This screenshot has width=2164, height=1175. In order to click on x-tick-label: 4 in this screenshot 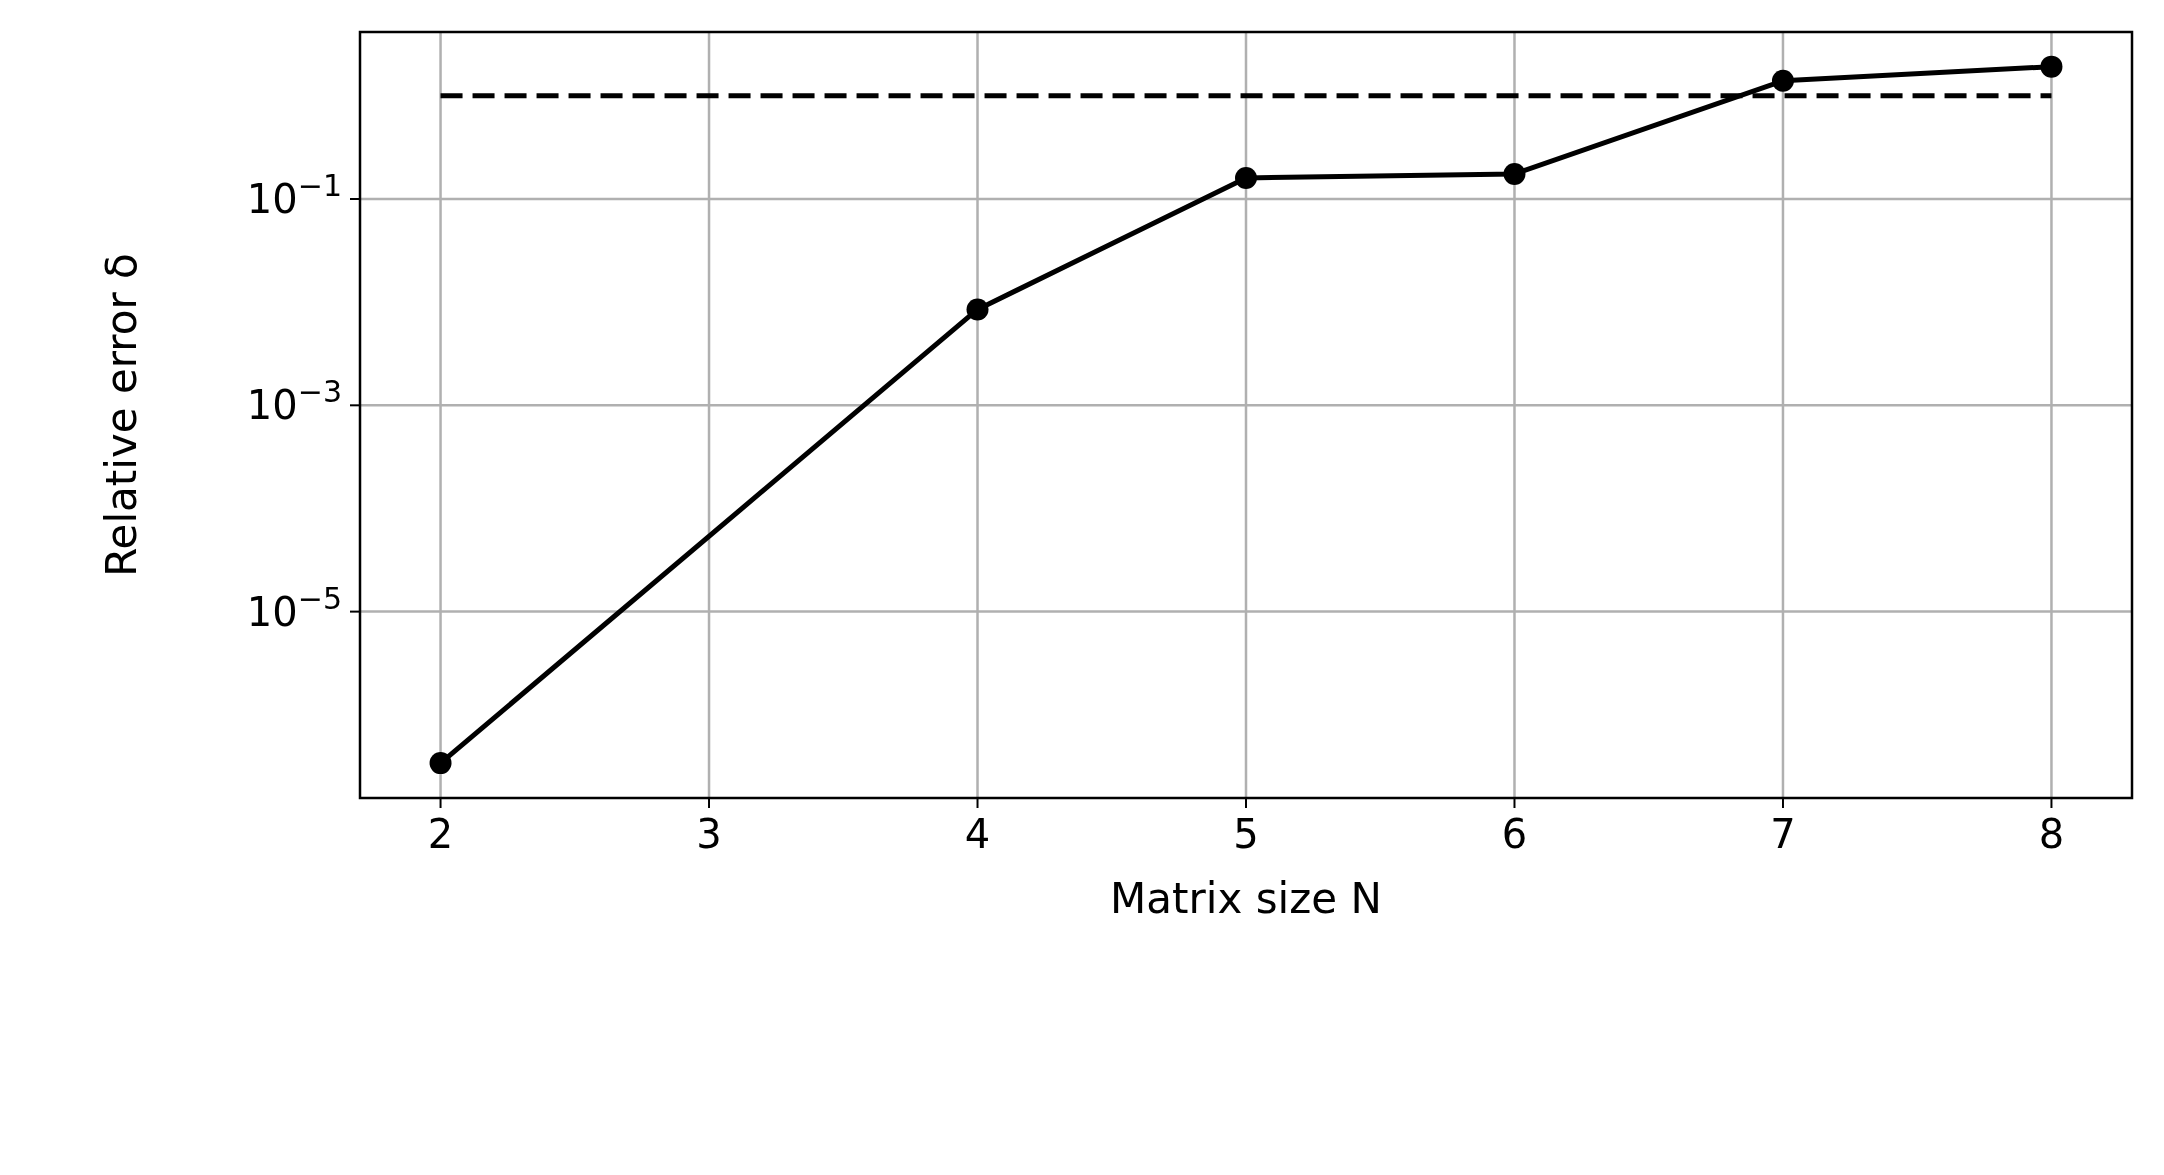, I will do `click(977, 834)`.